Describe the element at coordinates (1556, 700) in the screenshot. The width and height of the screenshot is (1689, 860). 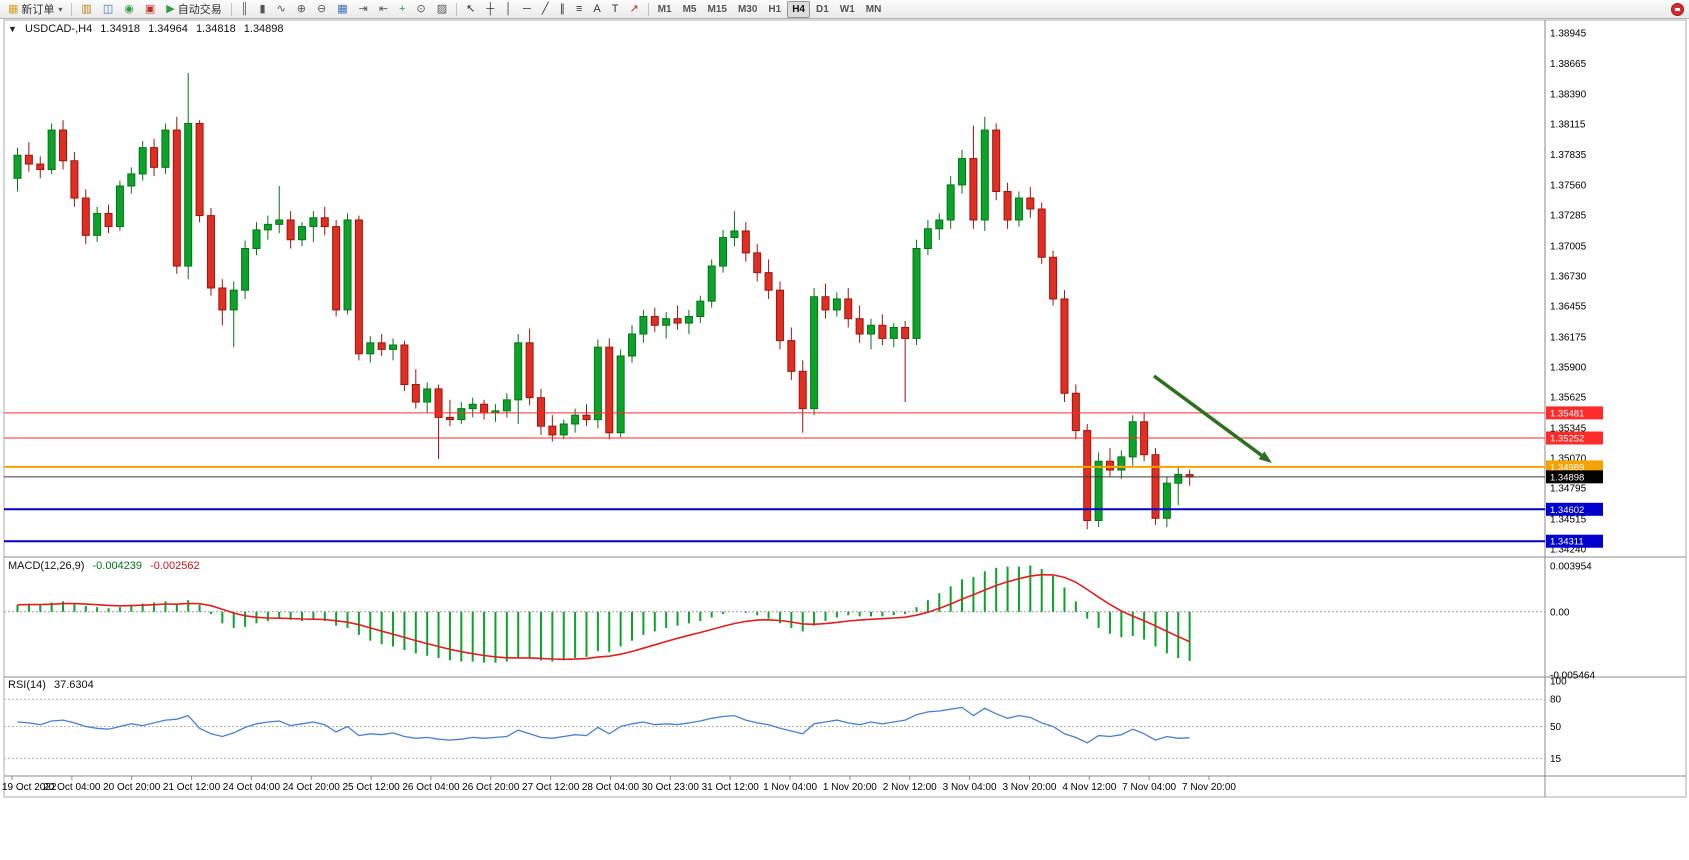
I see `axis-label: 80` at that location.